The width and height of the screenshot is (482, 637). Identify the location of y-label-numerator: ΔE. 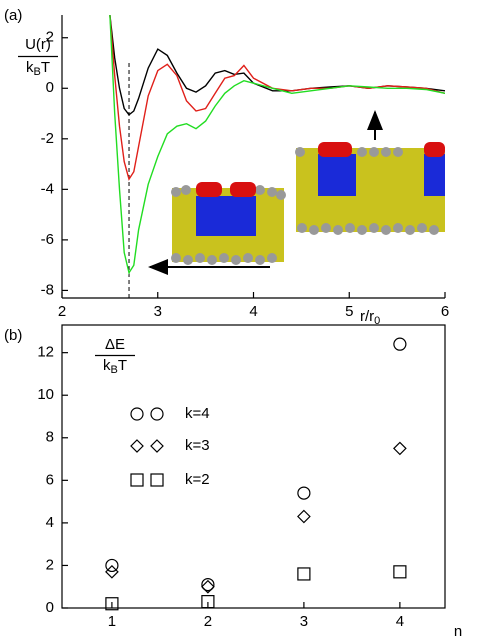
(115, 344).